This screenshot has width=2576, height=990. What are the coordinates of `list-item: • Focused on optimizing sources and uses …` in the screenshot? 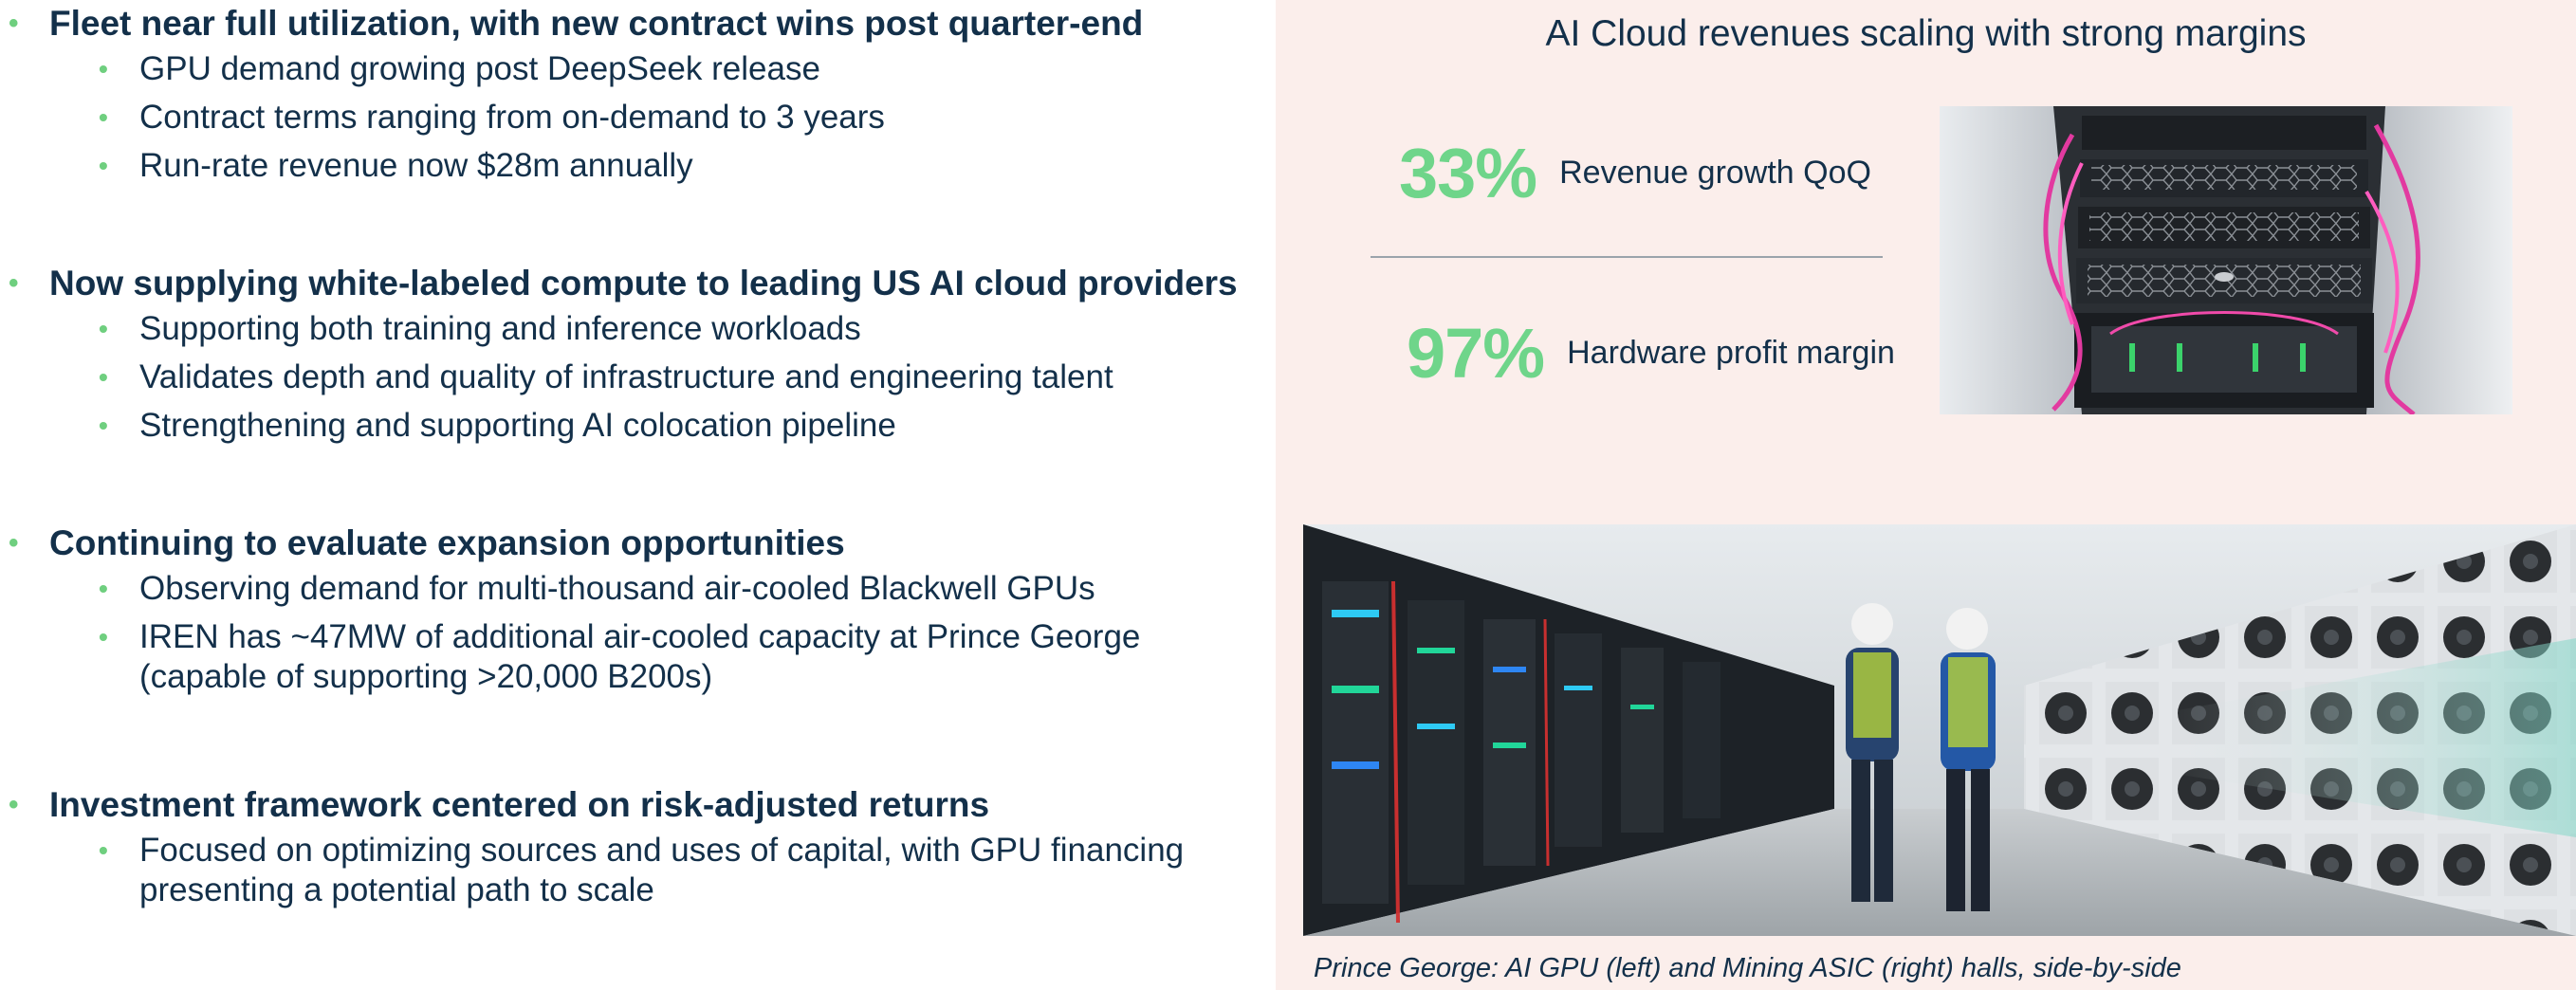 It's located at (638, 870).